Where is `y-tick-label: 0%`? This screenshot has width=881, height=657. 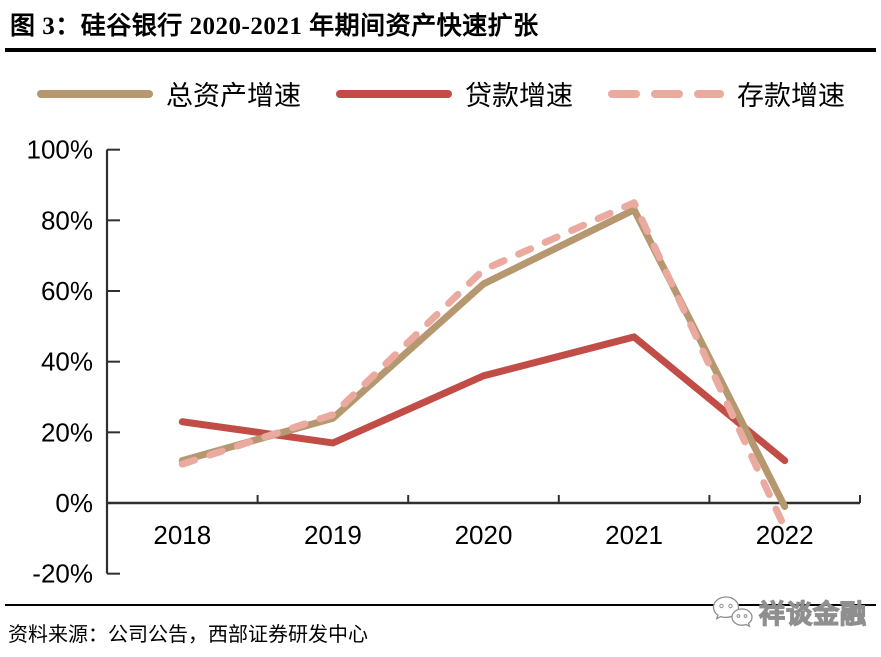
y-tick-label: 0% is located at coordinates (74, 503).